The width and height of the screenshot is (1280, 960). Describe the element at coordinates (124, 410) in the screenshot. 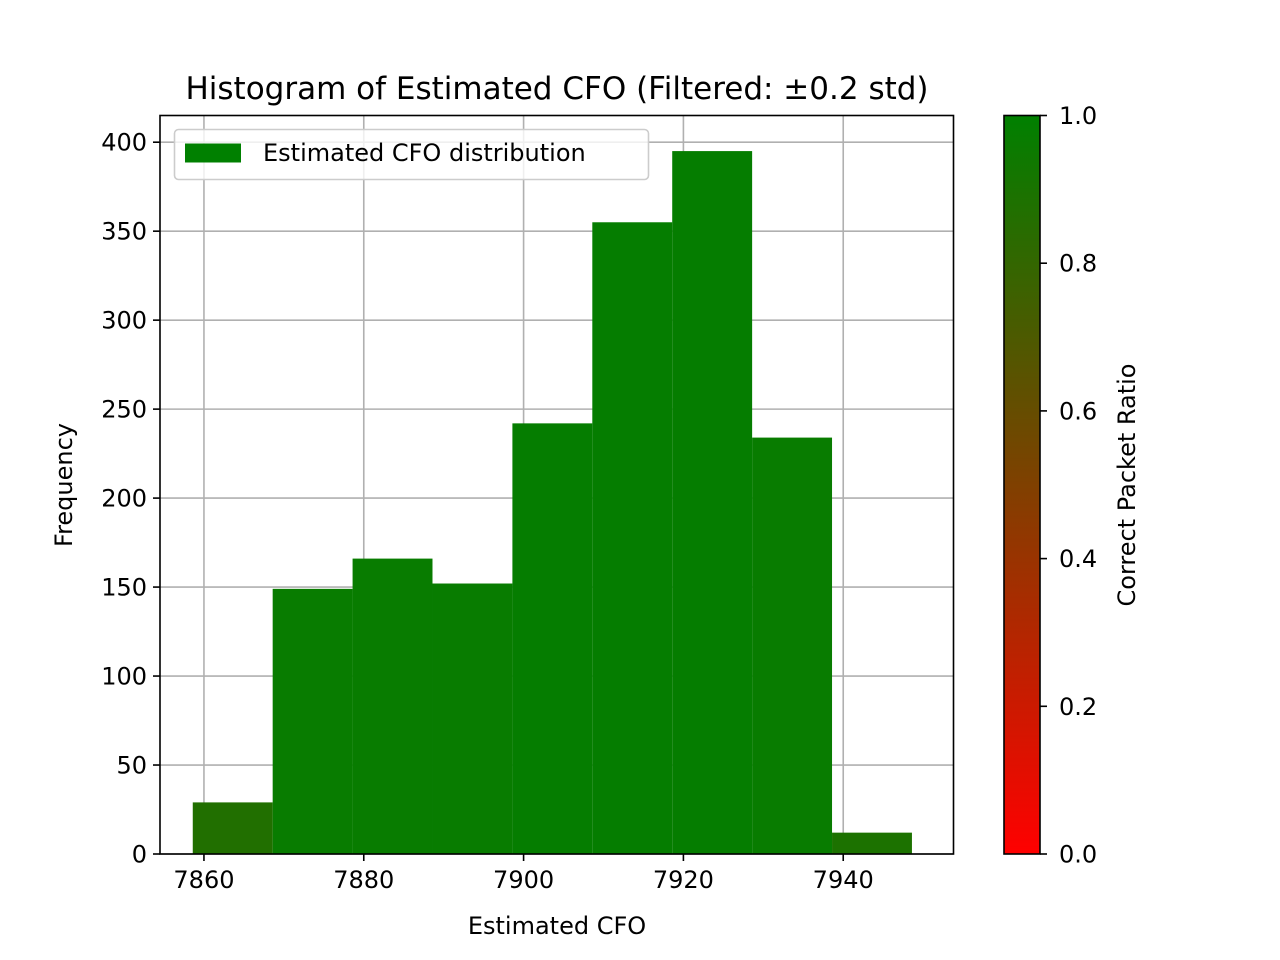

I see `y-tick-label-5: 250` at that location.